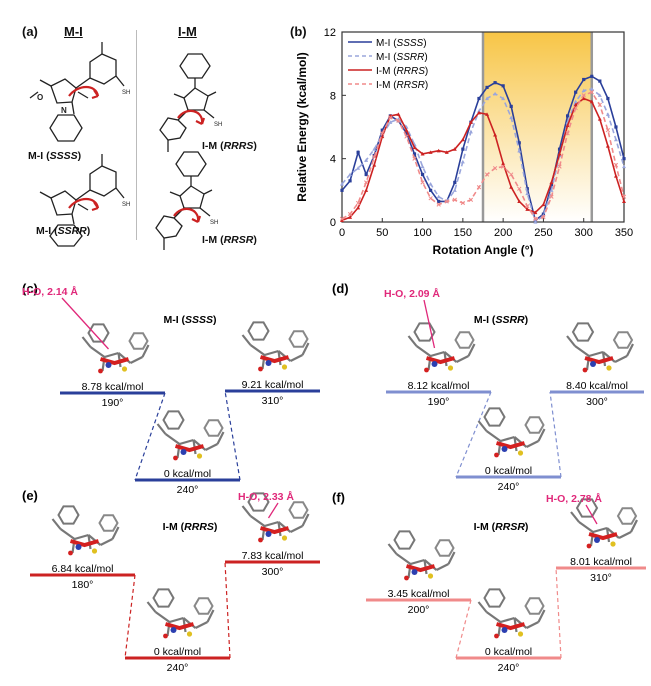 The image size is (651, 686). Describe the element at coordinates (422, 233) in the screenshot. I see `x-tick-label: 100` at that location.